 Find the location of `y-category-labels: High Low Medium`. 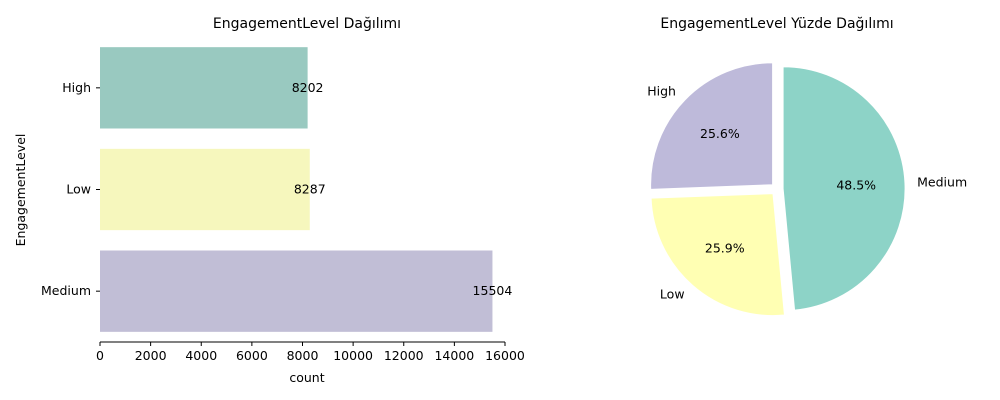

y-category-labels: High Low Medium is located at coordinates (70, 189).